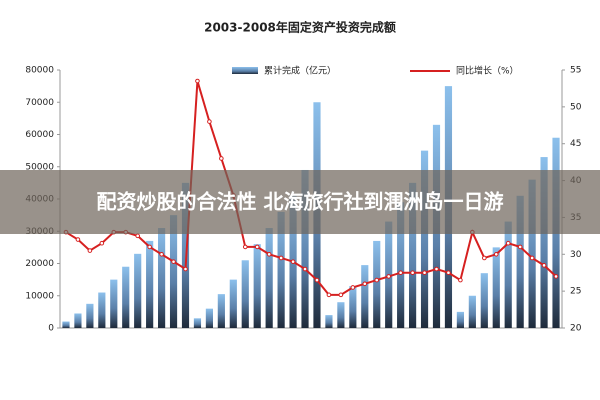  I want to click on legend-swatch, so click(245, 70).